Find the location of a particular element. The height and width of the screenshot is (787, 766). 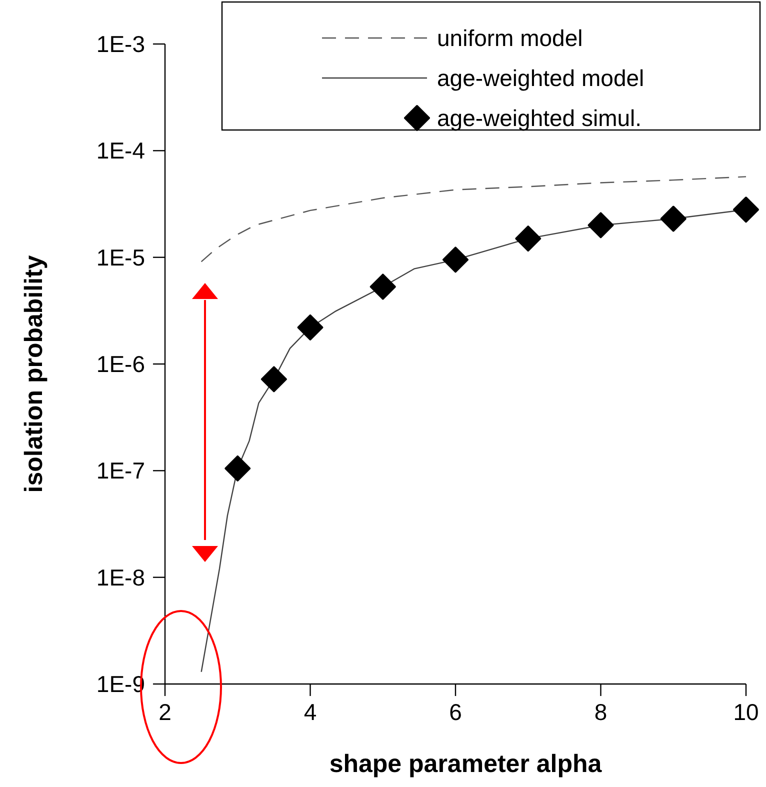

legend-label: age-weighted simul. is located at coordinates (539, 118).